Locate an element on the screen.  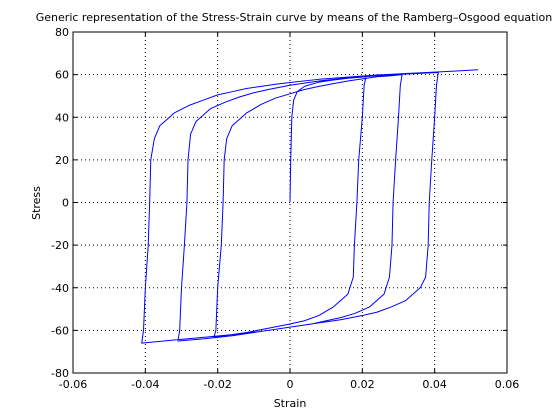
y-tick-label: 40 is located at coordinates (62, 117).